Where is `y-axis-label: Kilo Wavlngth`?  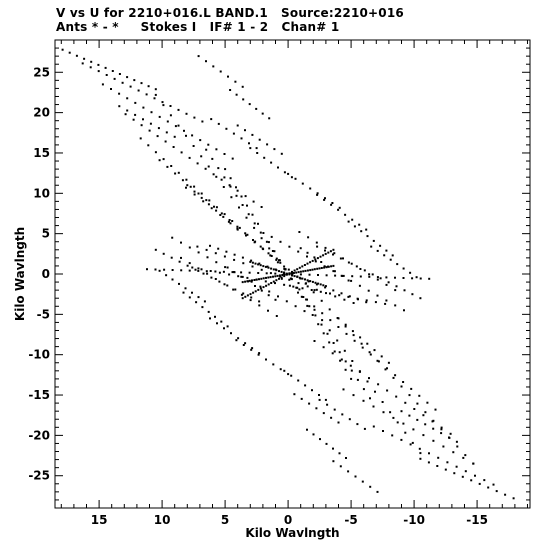
y-axis-label: Kilo Wavlngth is located at coordinates (20, 274).